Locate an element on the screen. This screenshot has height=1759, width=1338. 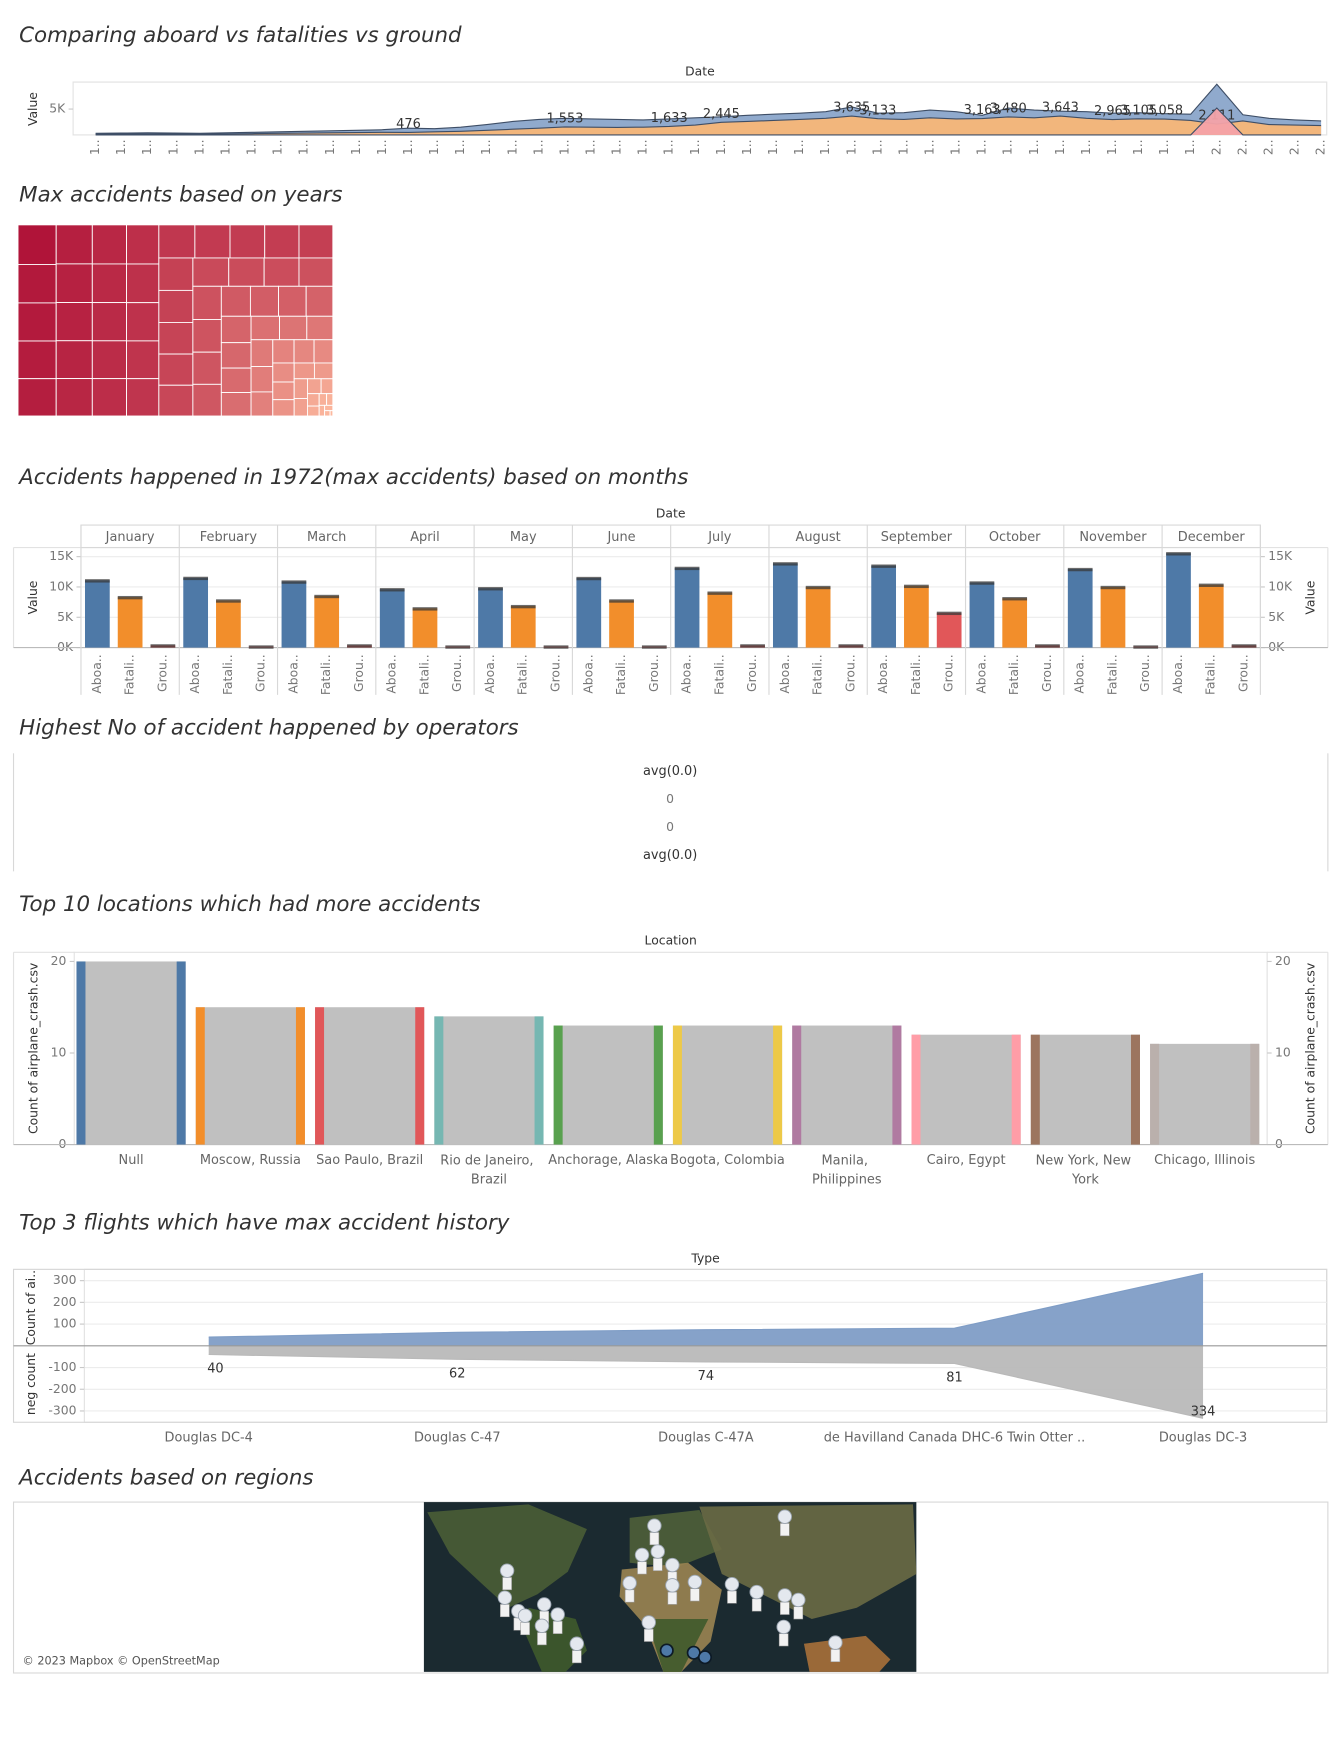
x-tick-label: Chicago, Illinois is located at coordinates (1204, 1160).